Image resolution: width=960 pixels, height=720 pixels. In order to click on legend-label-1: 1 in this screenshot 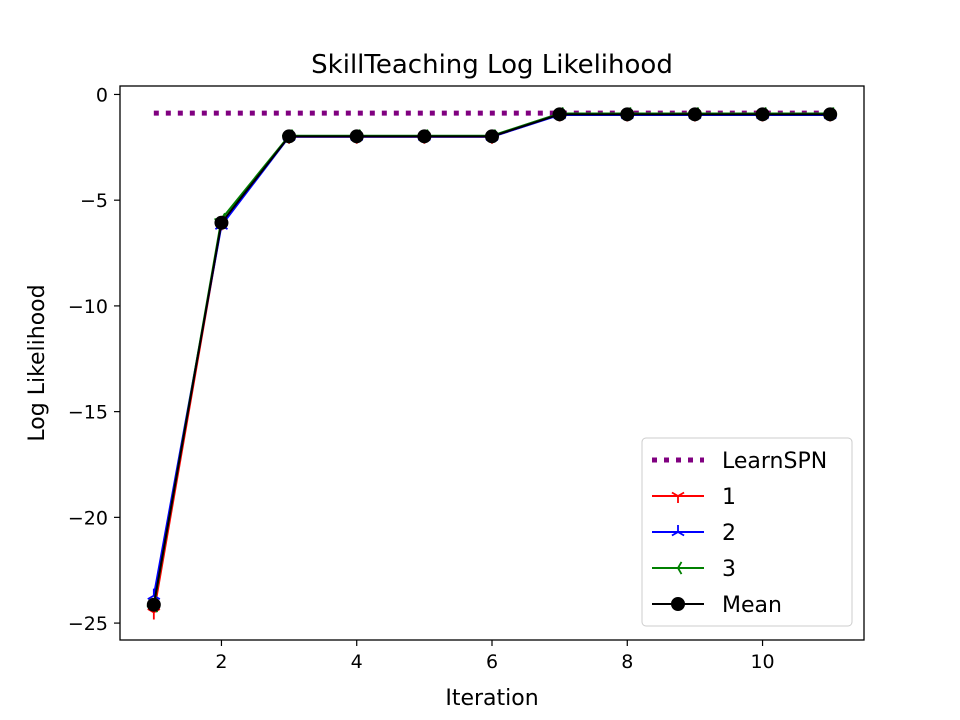, I will do `click(729, 497)`.